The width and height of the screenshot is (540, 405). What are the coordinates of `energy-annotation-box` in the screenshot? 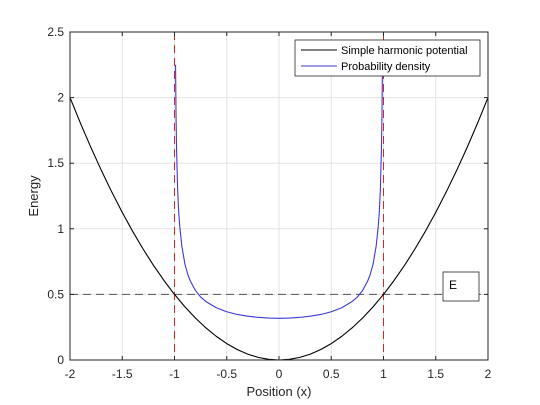 It's located at (461, 286).